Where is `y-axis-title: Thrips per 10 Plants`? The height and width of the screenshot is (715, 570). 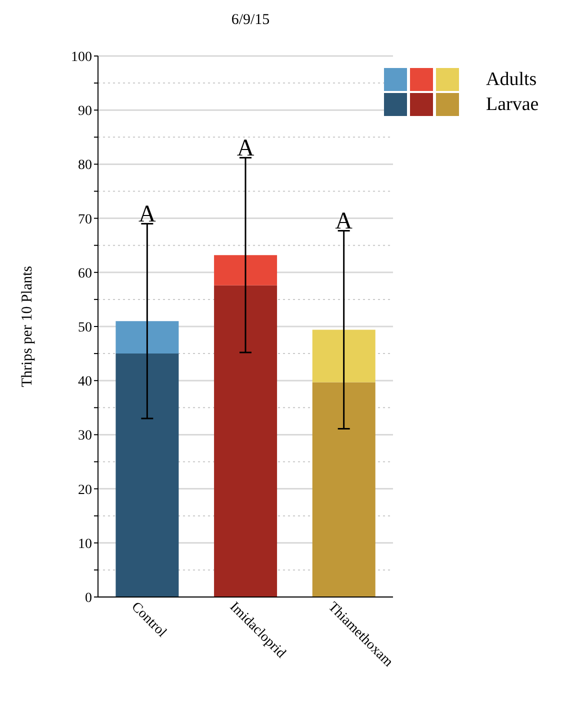
y-axis-title: Thrips per 10 Plants is located at coordinates (27, 327).